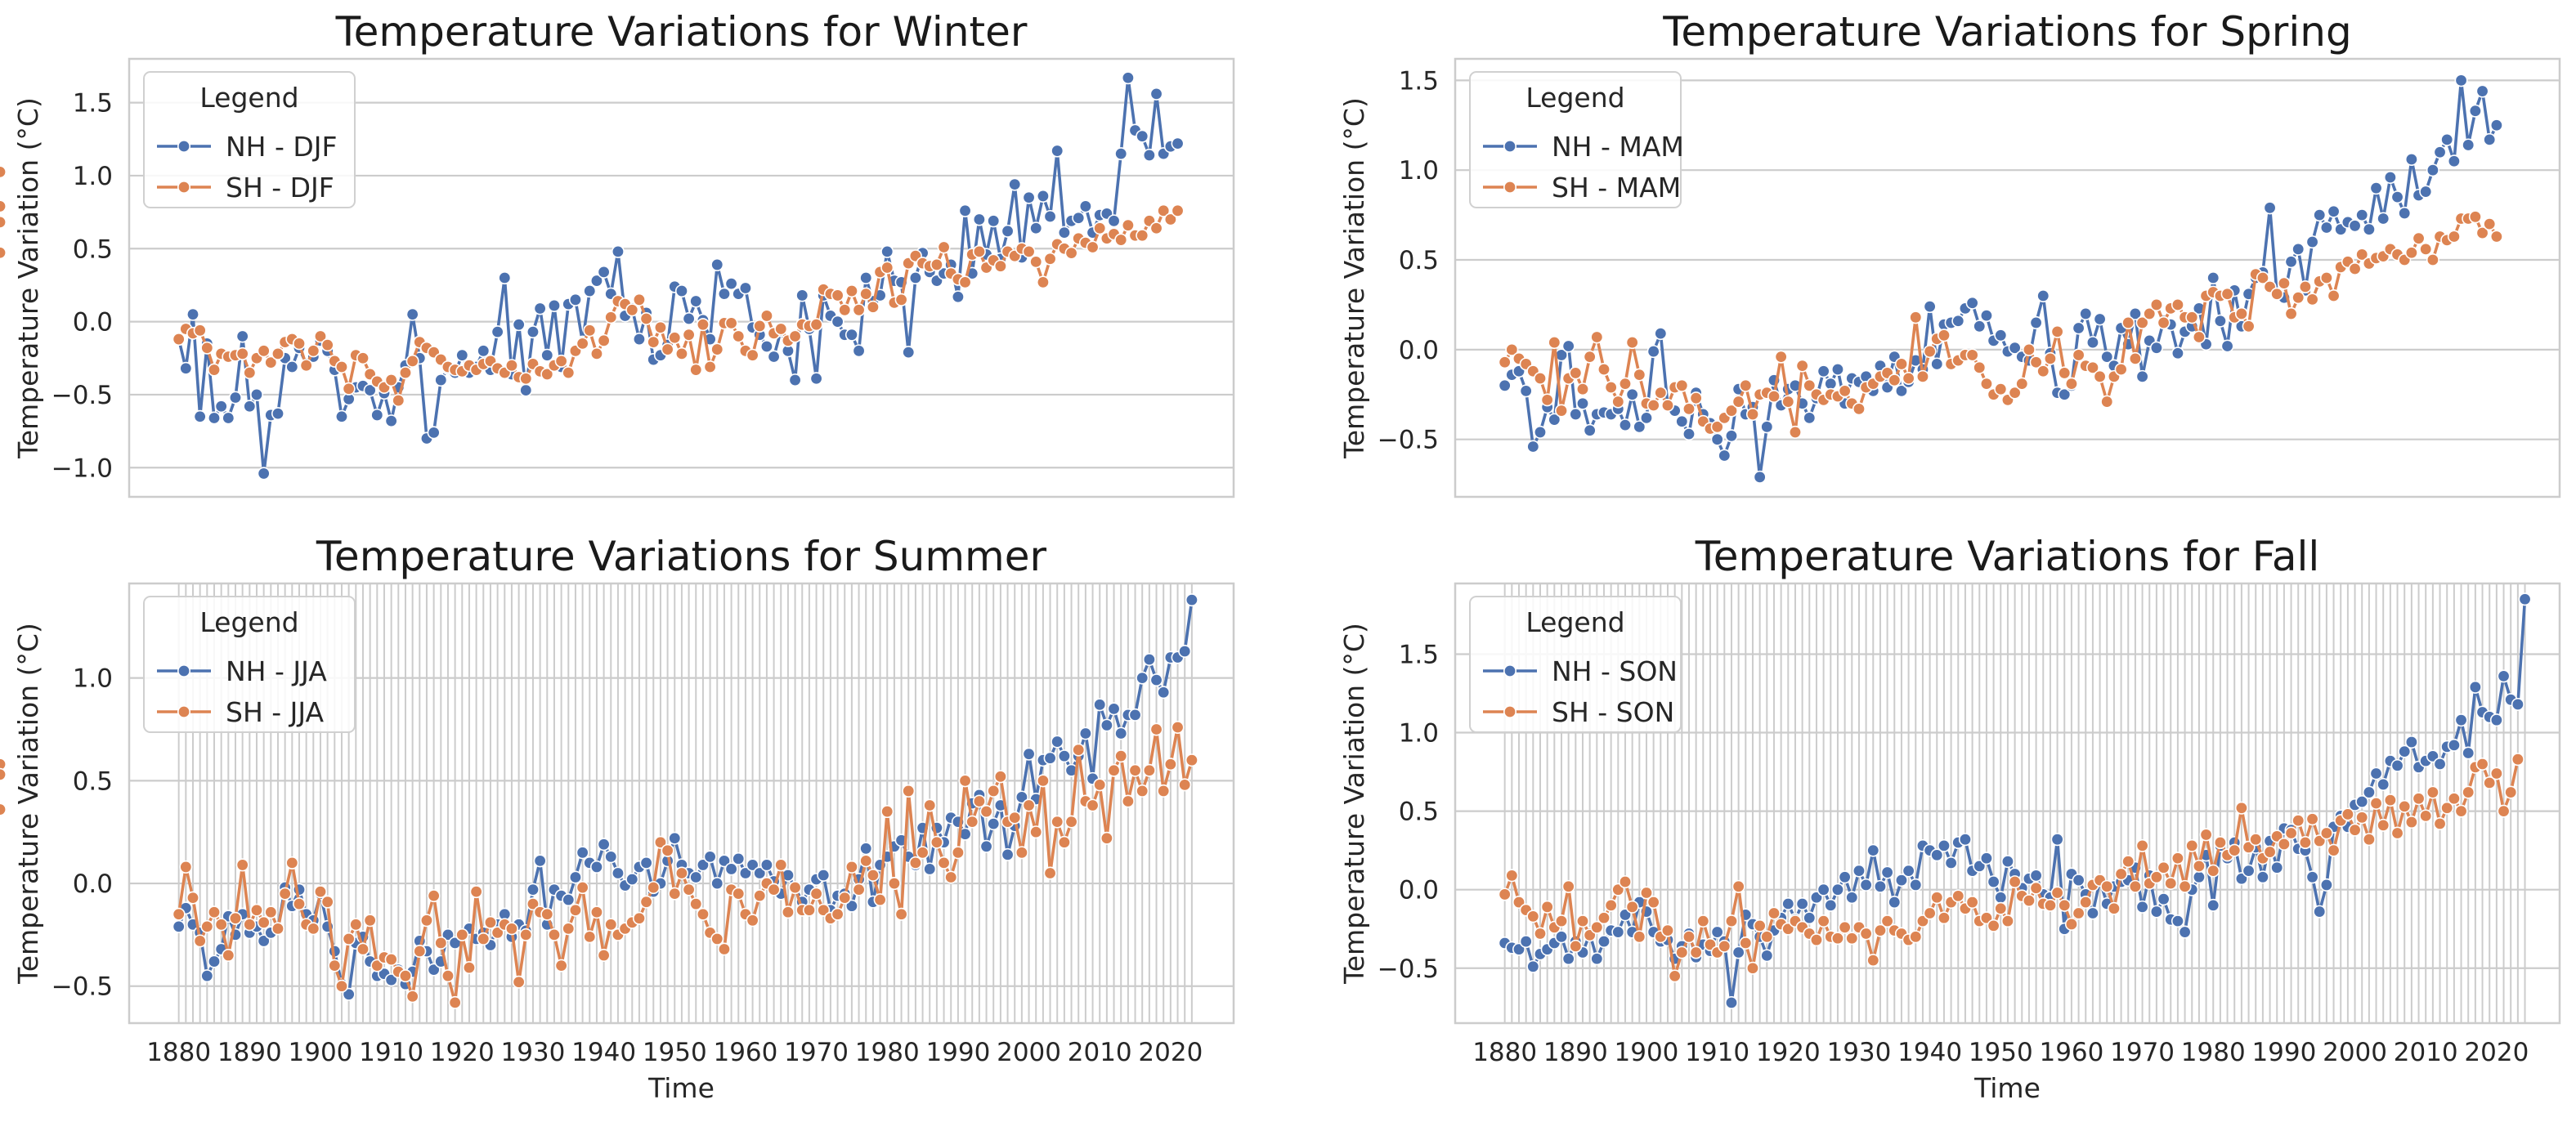 The height and width of the screenshot is (1122, 2576). What do you see at coordinates (1788, 1052) in the screenshot?
I see `x-tick-label: 1920` at bounding box center [1788, 1052].